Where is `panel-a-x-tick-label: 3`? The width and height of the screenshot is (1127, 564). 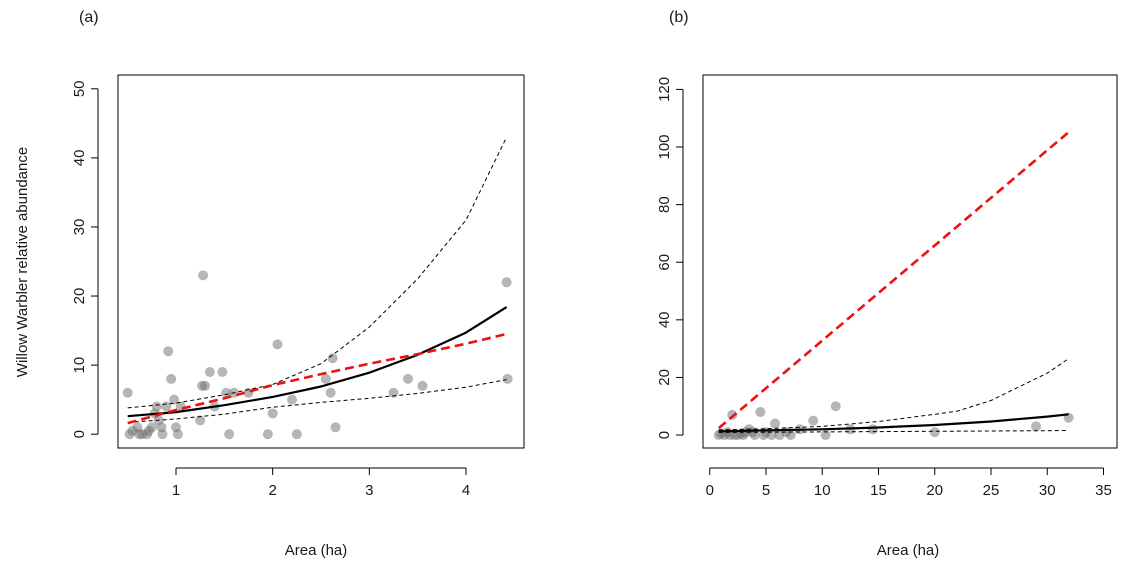
panel-a-x-tick-label: 3 is located at coordinates (369, 490).